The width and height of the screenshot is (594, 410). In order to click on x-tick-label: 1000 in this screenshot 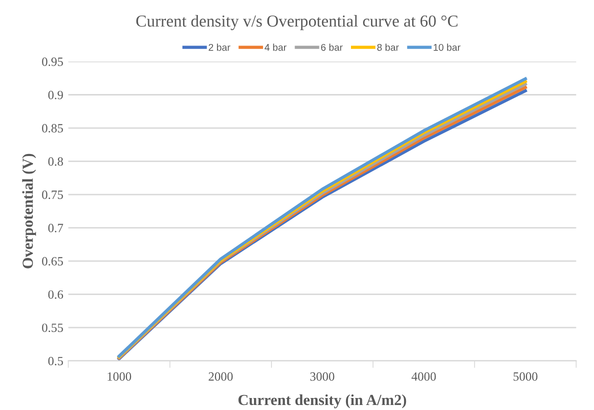, I will do `click(120, 376)`.